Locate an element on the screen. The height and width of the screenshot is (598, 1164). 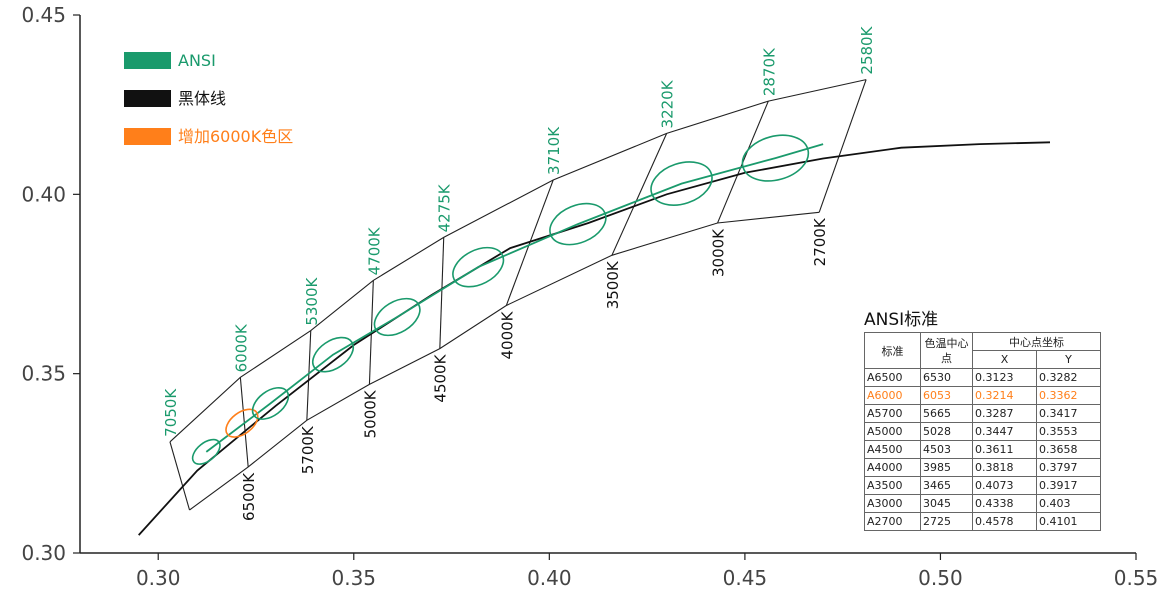
cell-y: 0.4101 is located at coordinates (1068, 521).